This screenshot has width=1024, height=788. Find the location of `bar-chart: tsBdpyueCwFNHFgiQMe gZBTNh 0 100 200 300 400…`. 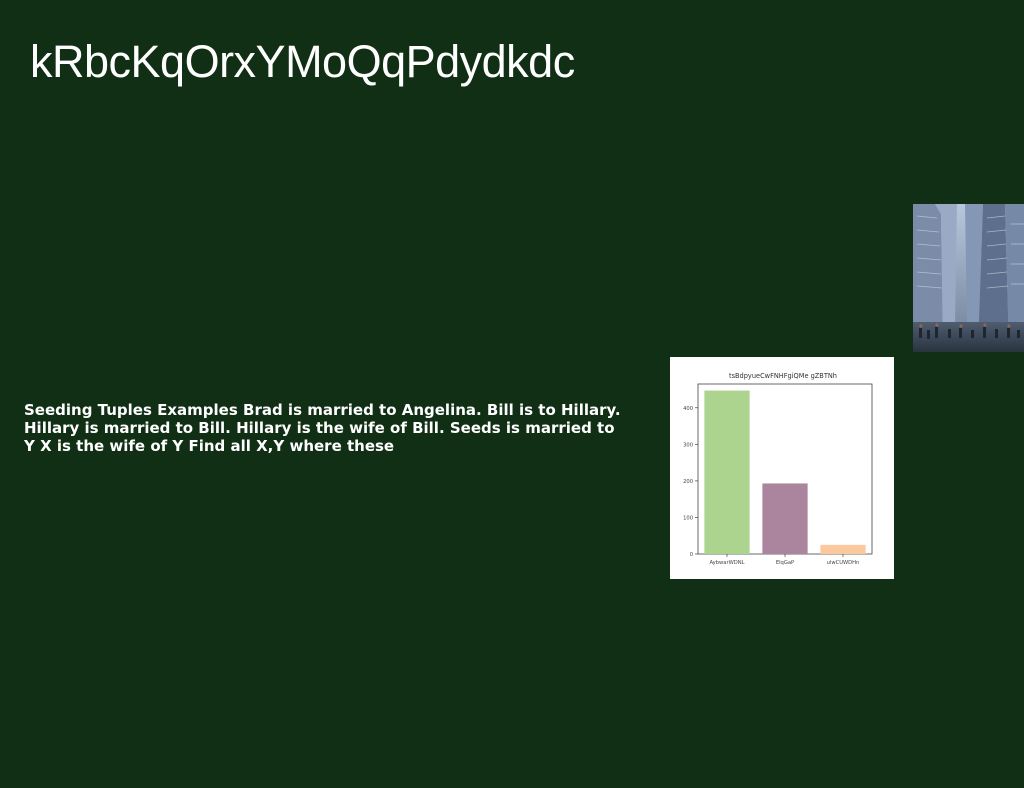

bar-chart: tsBdpyueCwFNHFgiQMe gZBTNh 0 100 200 300 400… is located at coordinates (782, 468).